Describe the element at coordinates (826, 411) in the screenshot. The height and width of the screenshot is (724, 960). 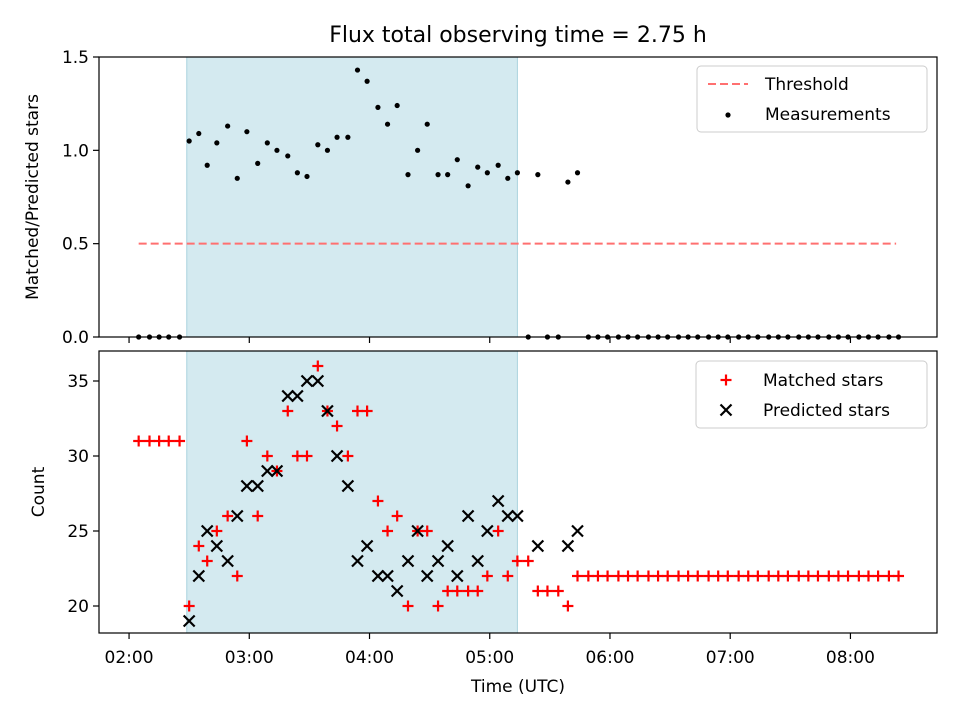
I see `legend-predicted-label: Predicted stars` at that location.